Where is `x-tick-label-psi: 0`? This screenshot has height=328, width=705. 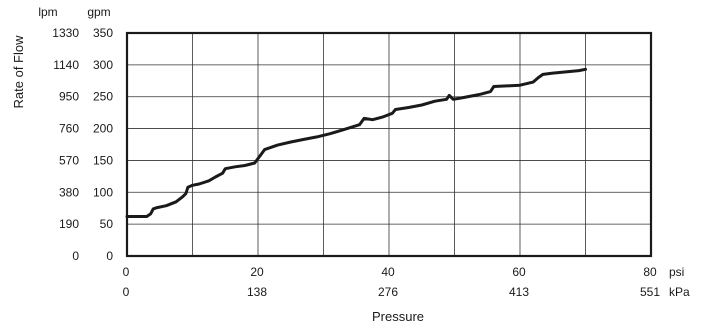
x-tick-label-psi: 0 is located at coordinates (126, 272).